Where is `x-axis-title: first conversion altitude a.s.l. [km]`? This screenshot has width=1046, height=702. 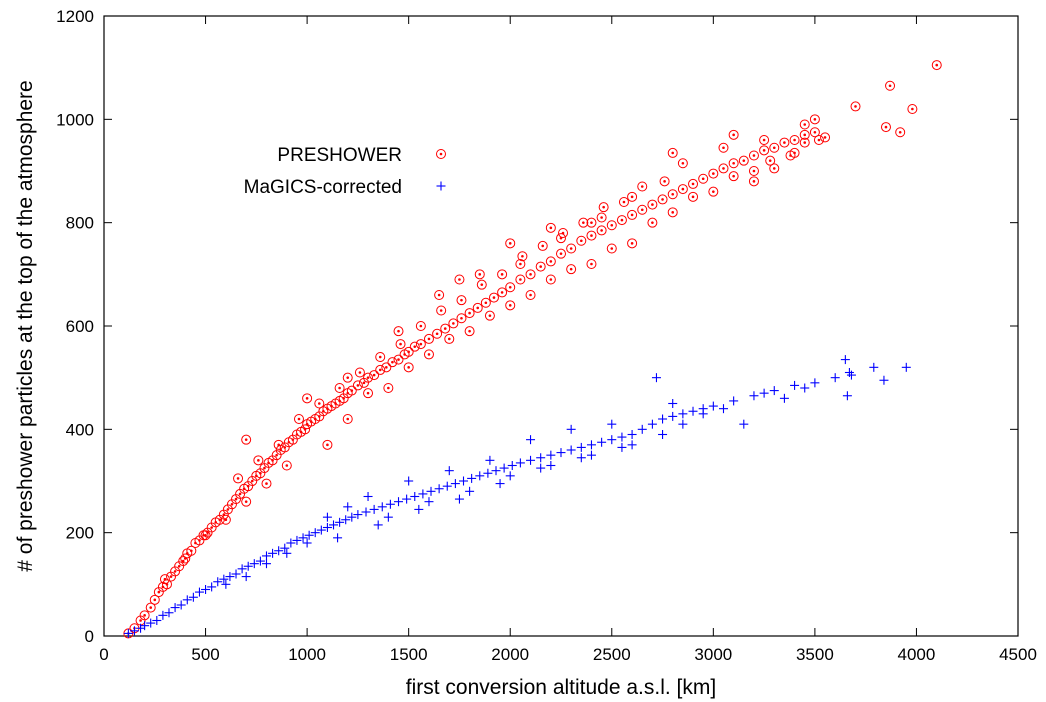 x-axis-title: first conversion altitude a.s.l. [km] is located at coordinates (561, 687).